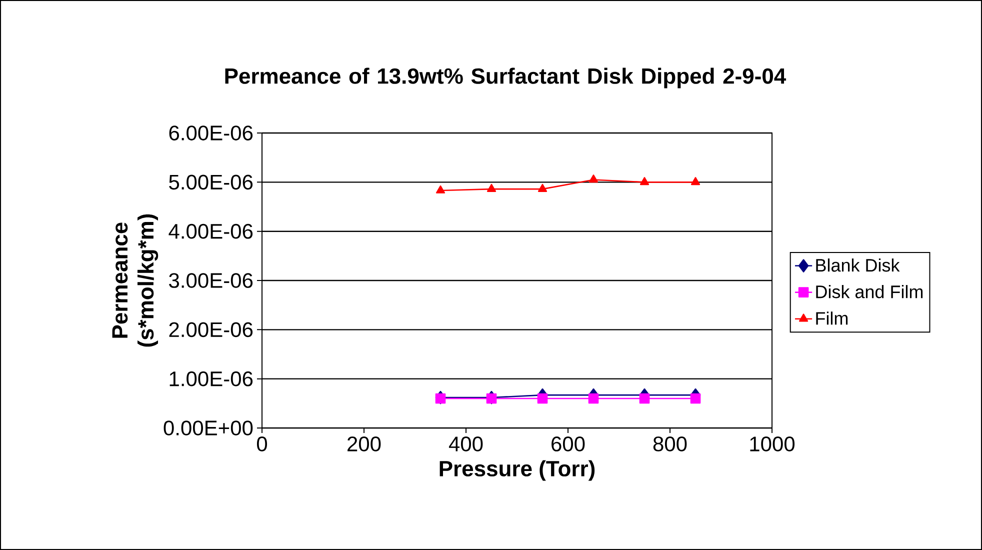 This screenshot has height=550, width=982. What do you see at coordinates (208, 428) in the screenshot?
I see `y-tick-label: 0.00E+00` at bounding box center [208, 428].